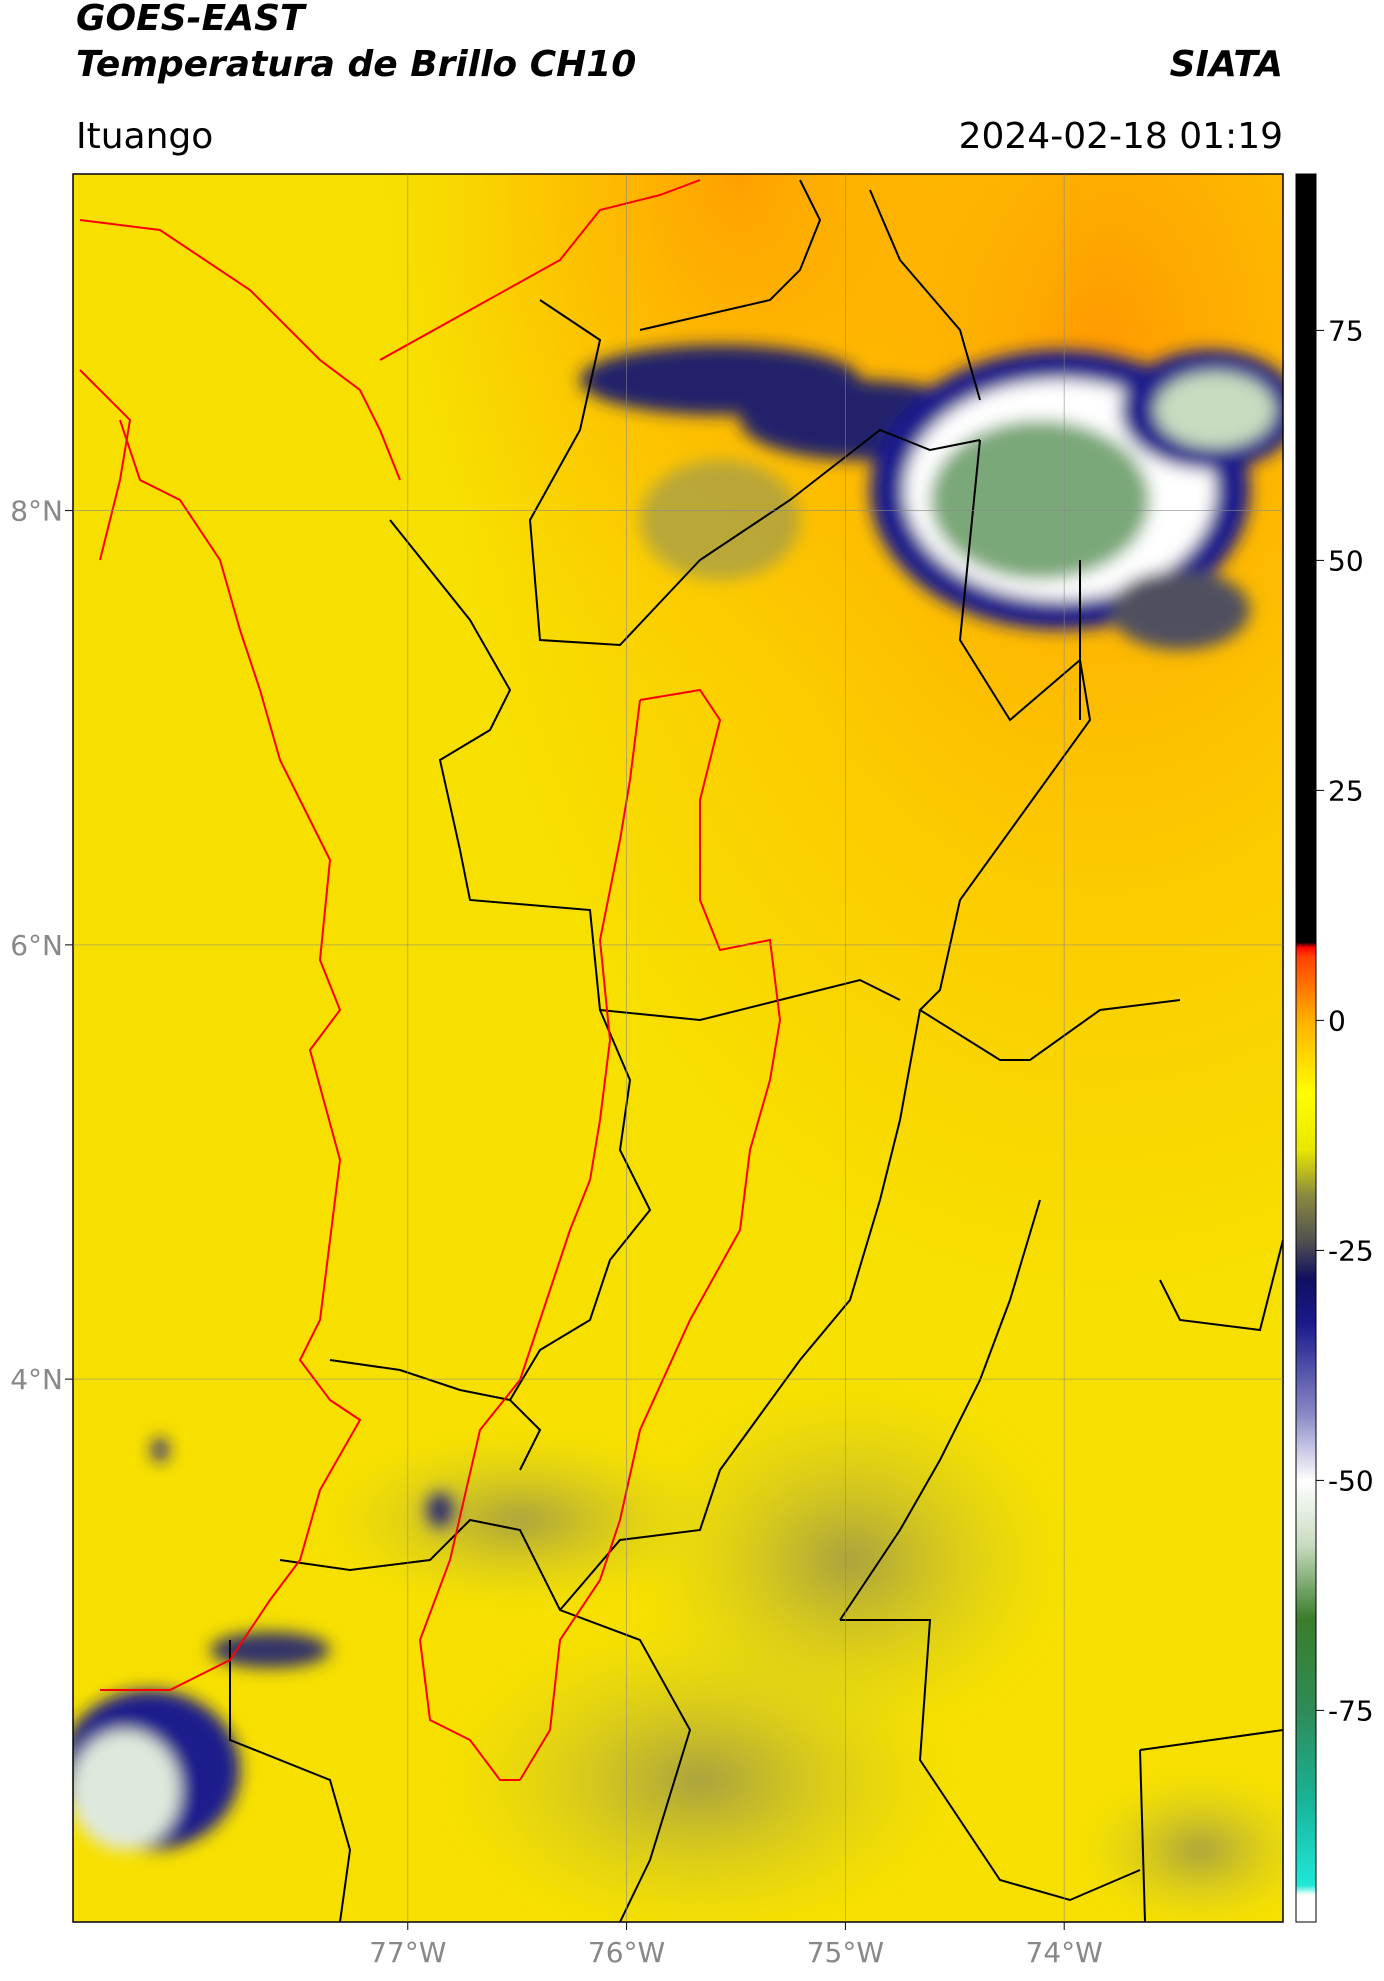 This screenshot has height=1981, width=1384. I want to click on colorbar-tick-label: -75, so click(1351, 1710).